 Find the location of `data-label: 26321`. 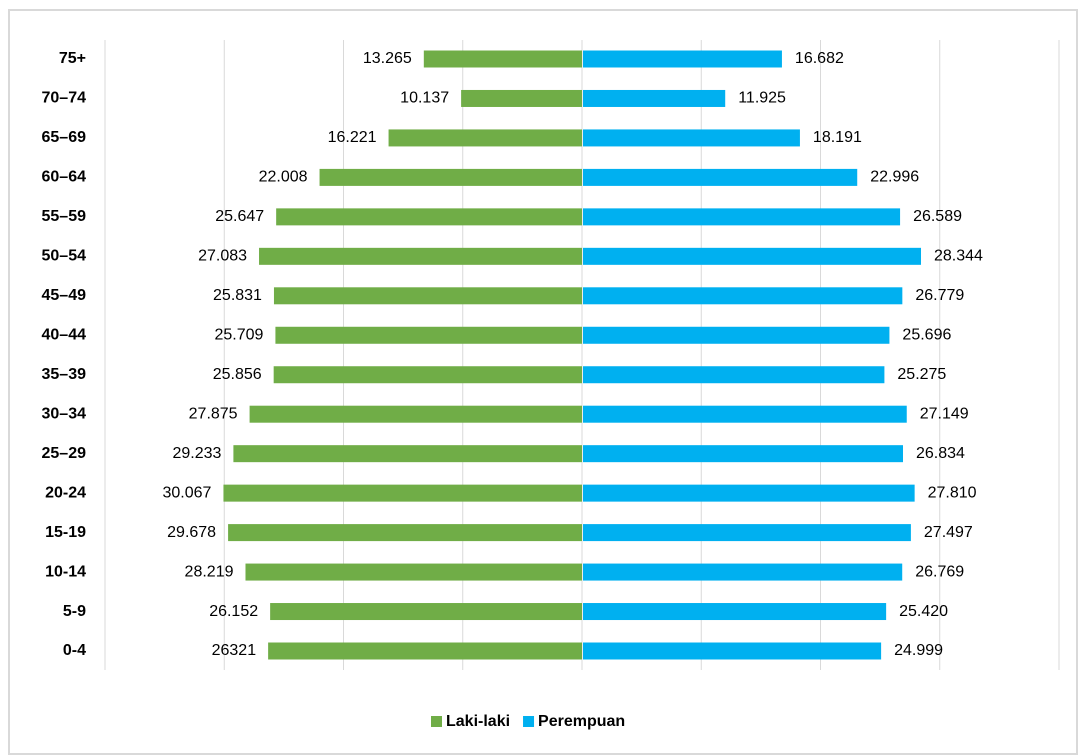

data-label: 26321 is located at coordinates (234, 650).